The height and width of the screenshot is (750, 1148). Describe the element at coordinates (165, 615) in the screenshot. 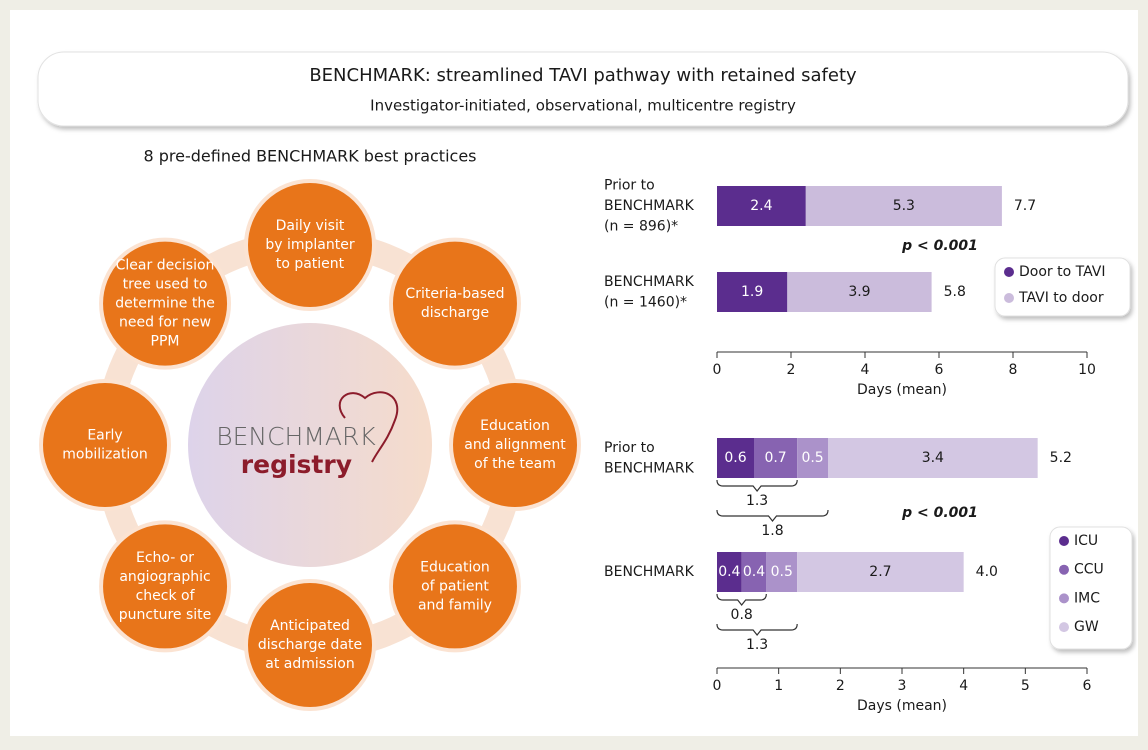

I see `practice-label: puncture site` at that location.